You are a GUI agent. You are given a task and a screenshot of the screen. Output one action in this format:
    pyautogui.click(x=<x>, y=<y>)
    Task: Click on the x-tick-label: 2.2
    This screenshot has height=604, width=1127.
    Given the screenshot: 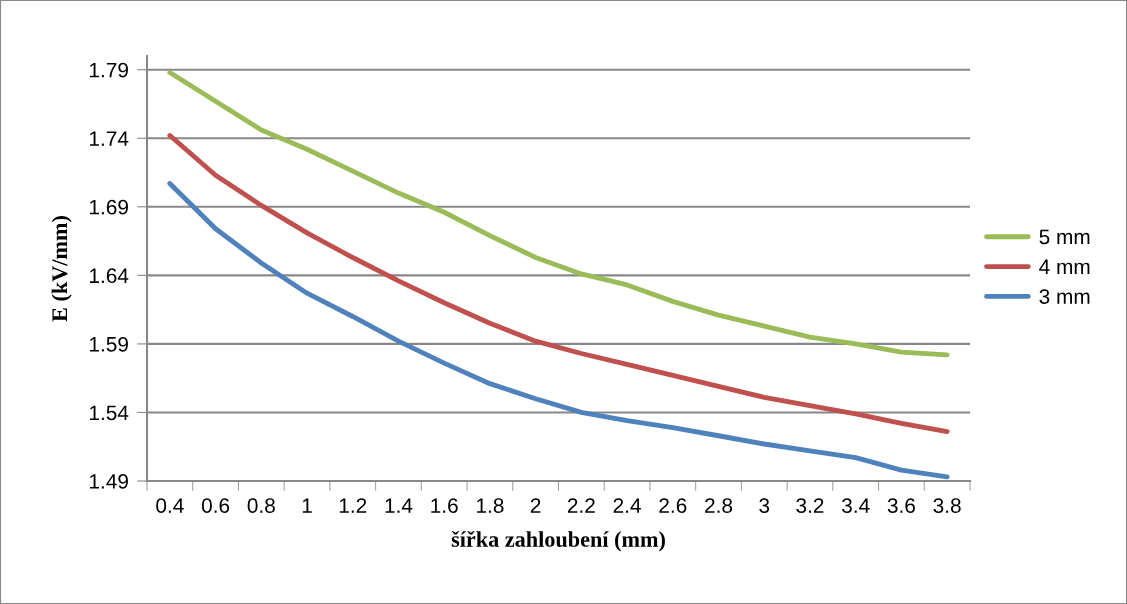 What is the action you would take?
    pyautogui.click(x=581, y=505)
    